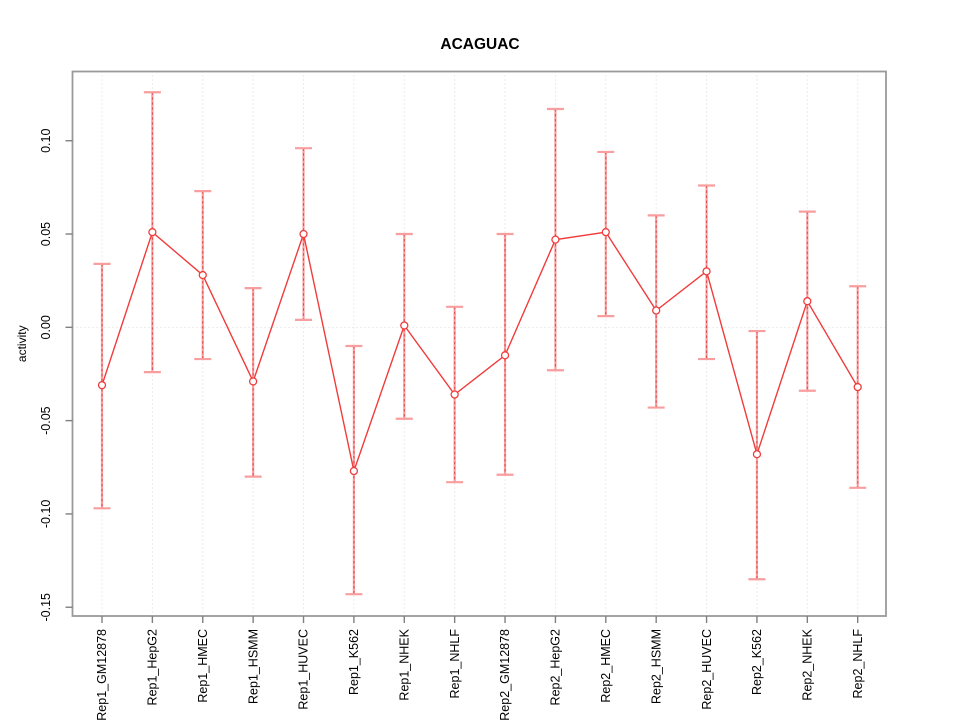  I want to click on x-tick-label: Rep2_HUVEC, so click(707, 669).